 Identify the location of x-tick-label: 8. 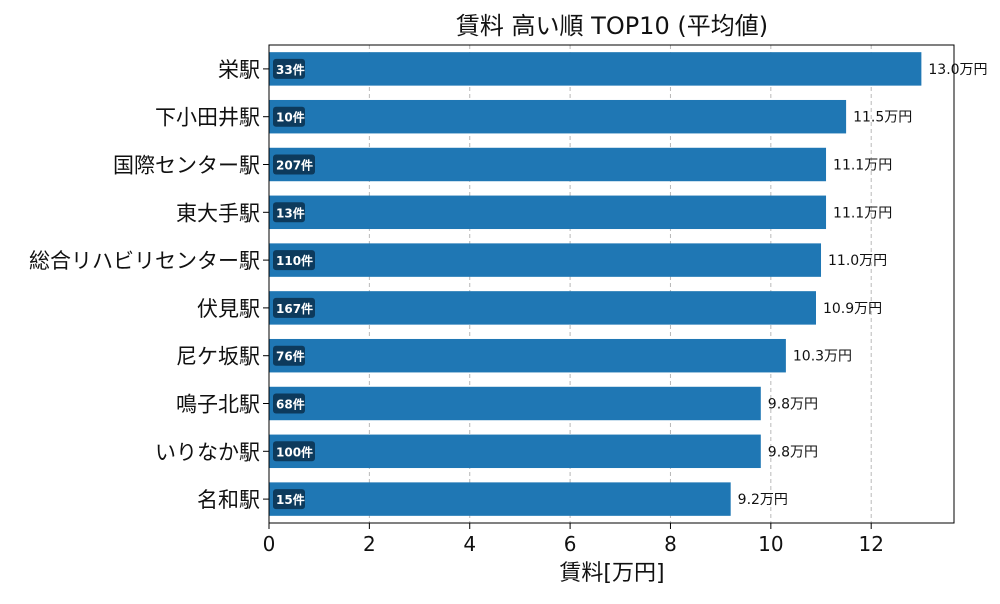
(670, 544).